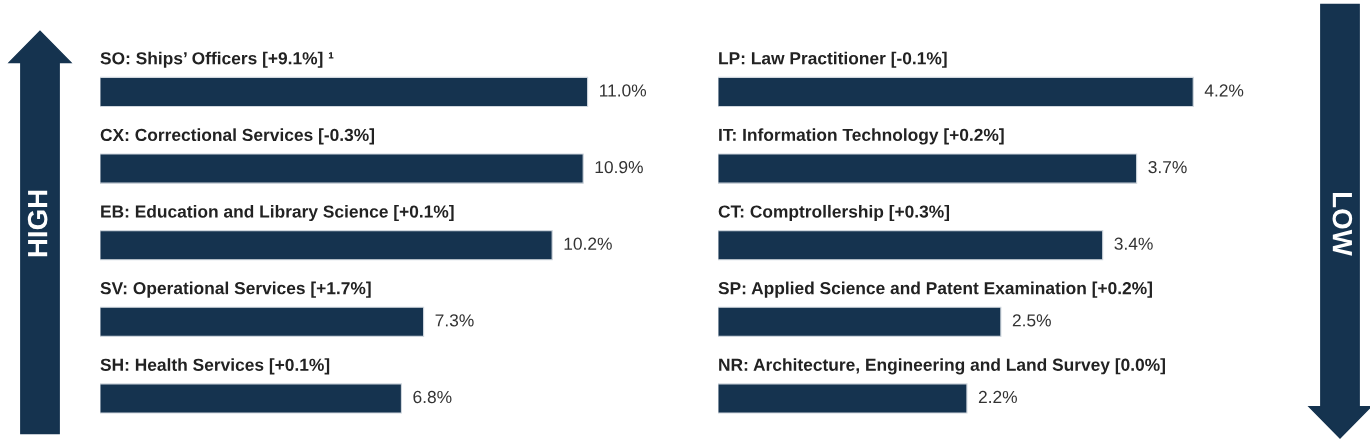  What do you see at coordinates (432, 397) in the screenshot?
I see `data-label: 6.8%` at bounding box center [432, 397].